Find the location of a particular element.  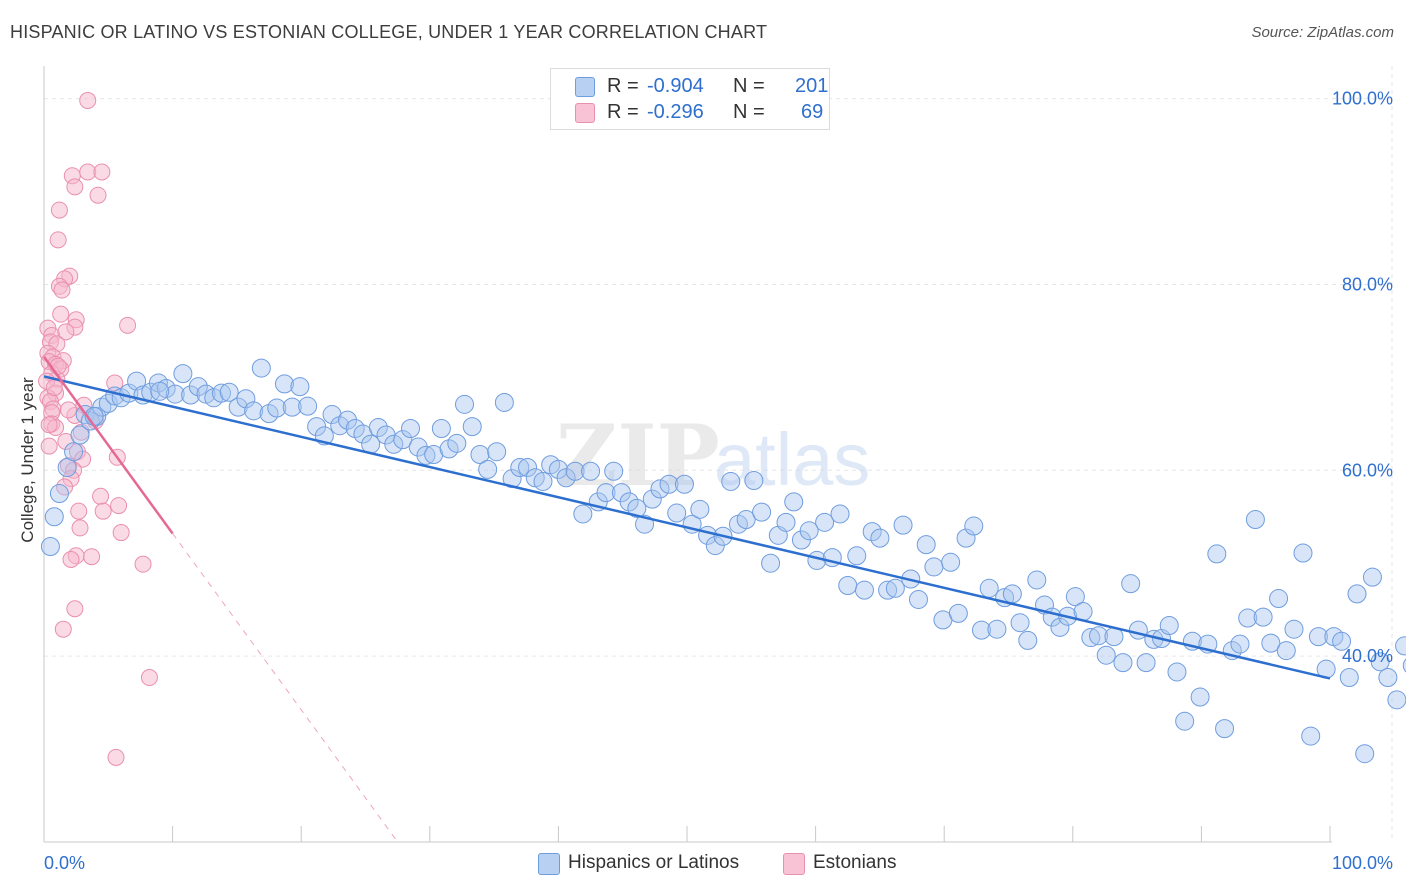

estonians-trend-extension is located at coordinates (285, 688).